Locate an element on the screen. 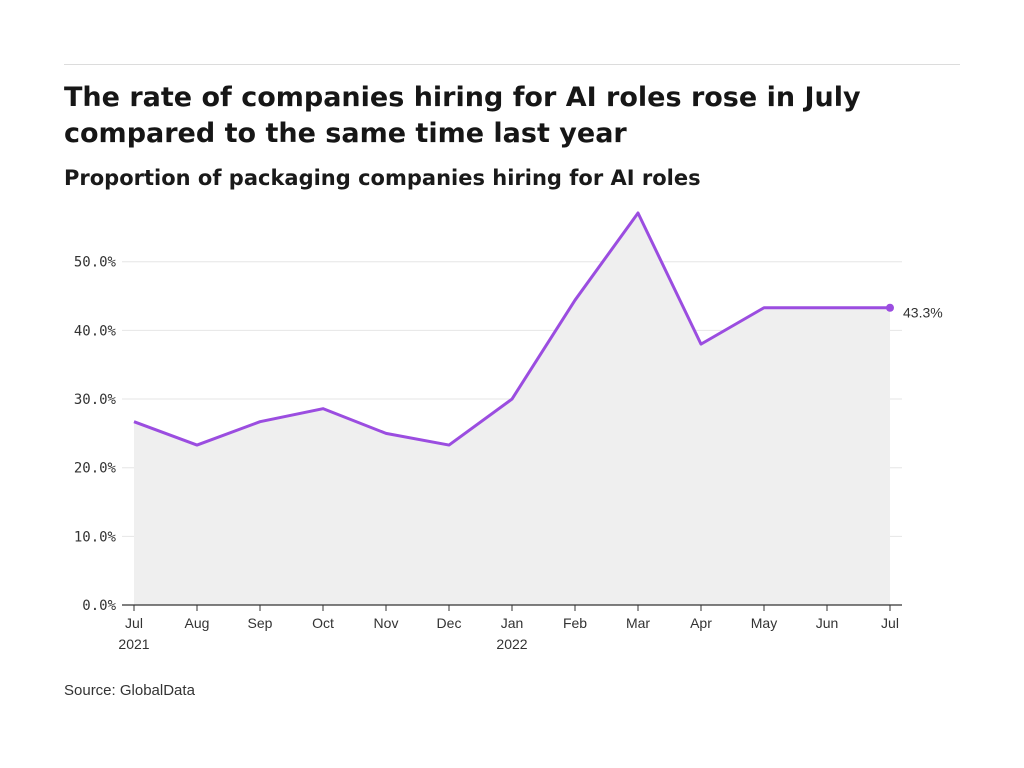 The height and width of the screenshot is (768, 1024). y-tick-label: 40.0% is located at coordinates (95, 331).